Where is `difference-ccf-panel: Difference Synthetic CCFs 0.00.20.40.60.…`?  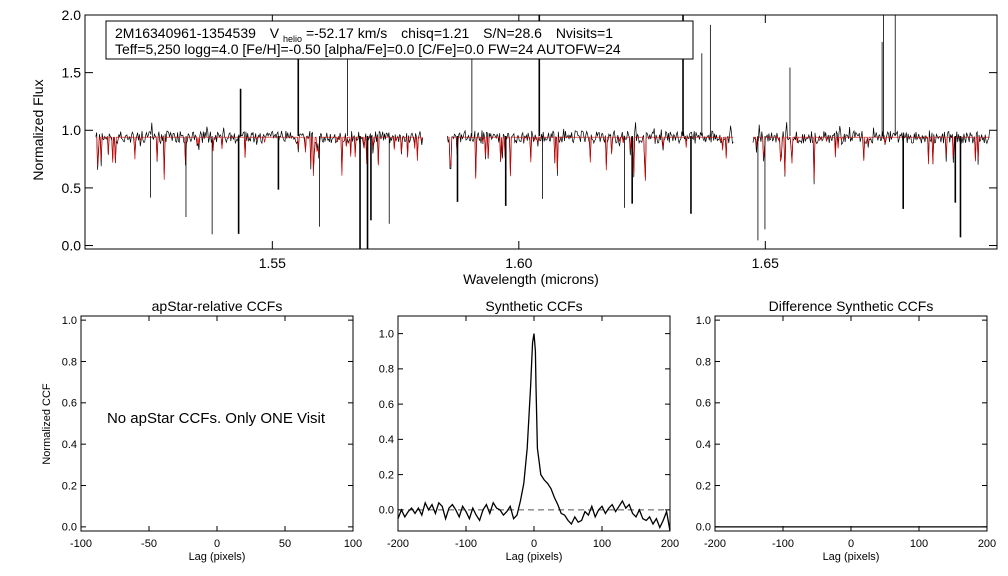
difference-ccf-panel: Difference Synthetic CCFs 0.00.20.40.60.… is located at coordinates (846, 430).